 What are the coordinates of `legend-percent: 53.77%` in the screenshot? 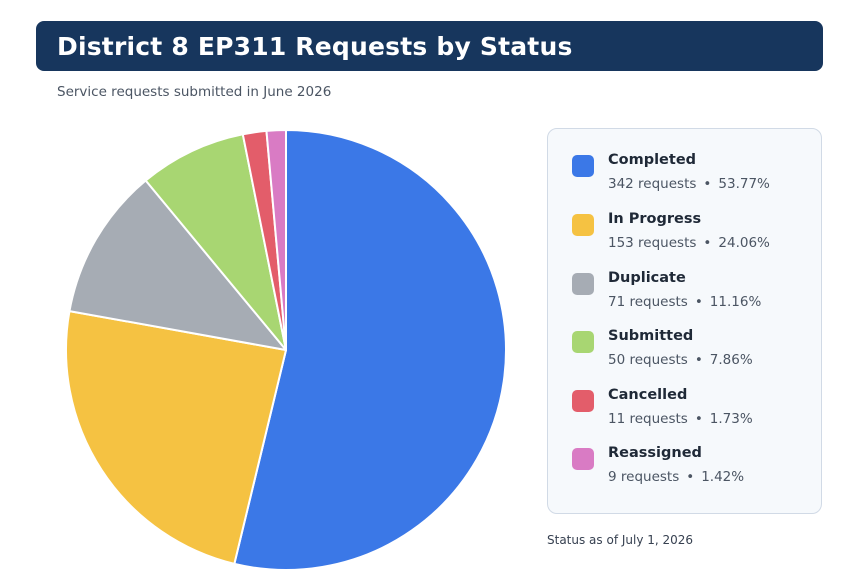 It's located at (744, 184).